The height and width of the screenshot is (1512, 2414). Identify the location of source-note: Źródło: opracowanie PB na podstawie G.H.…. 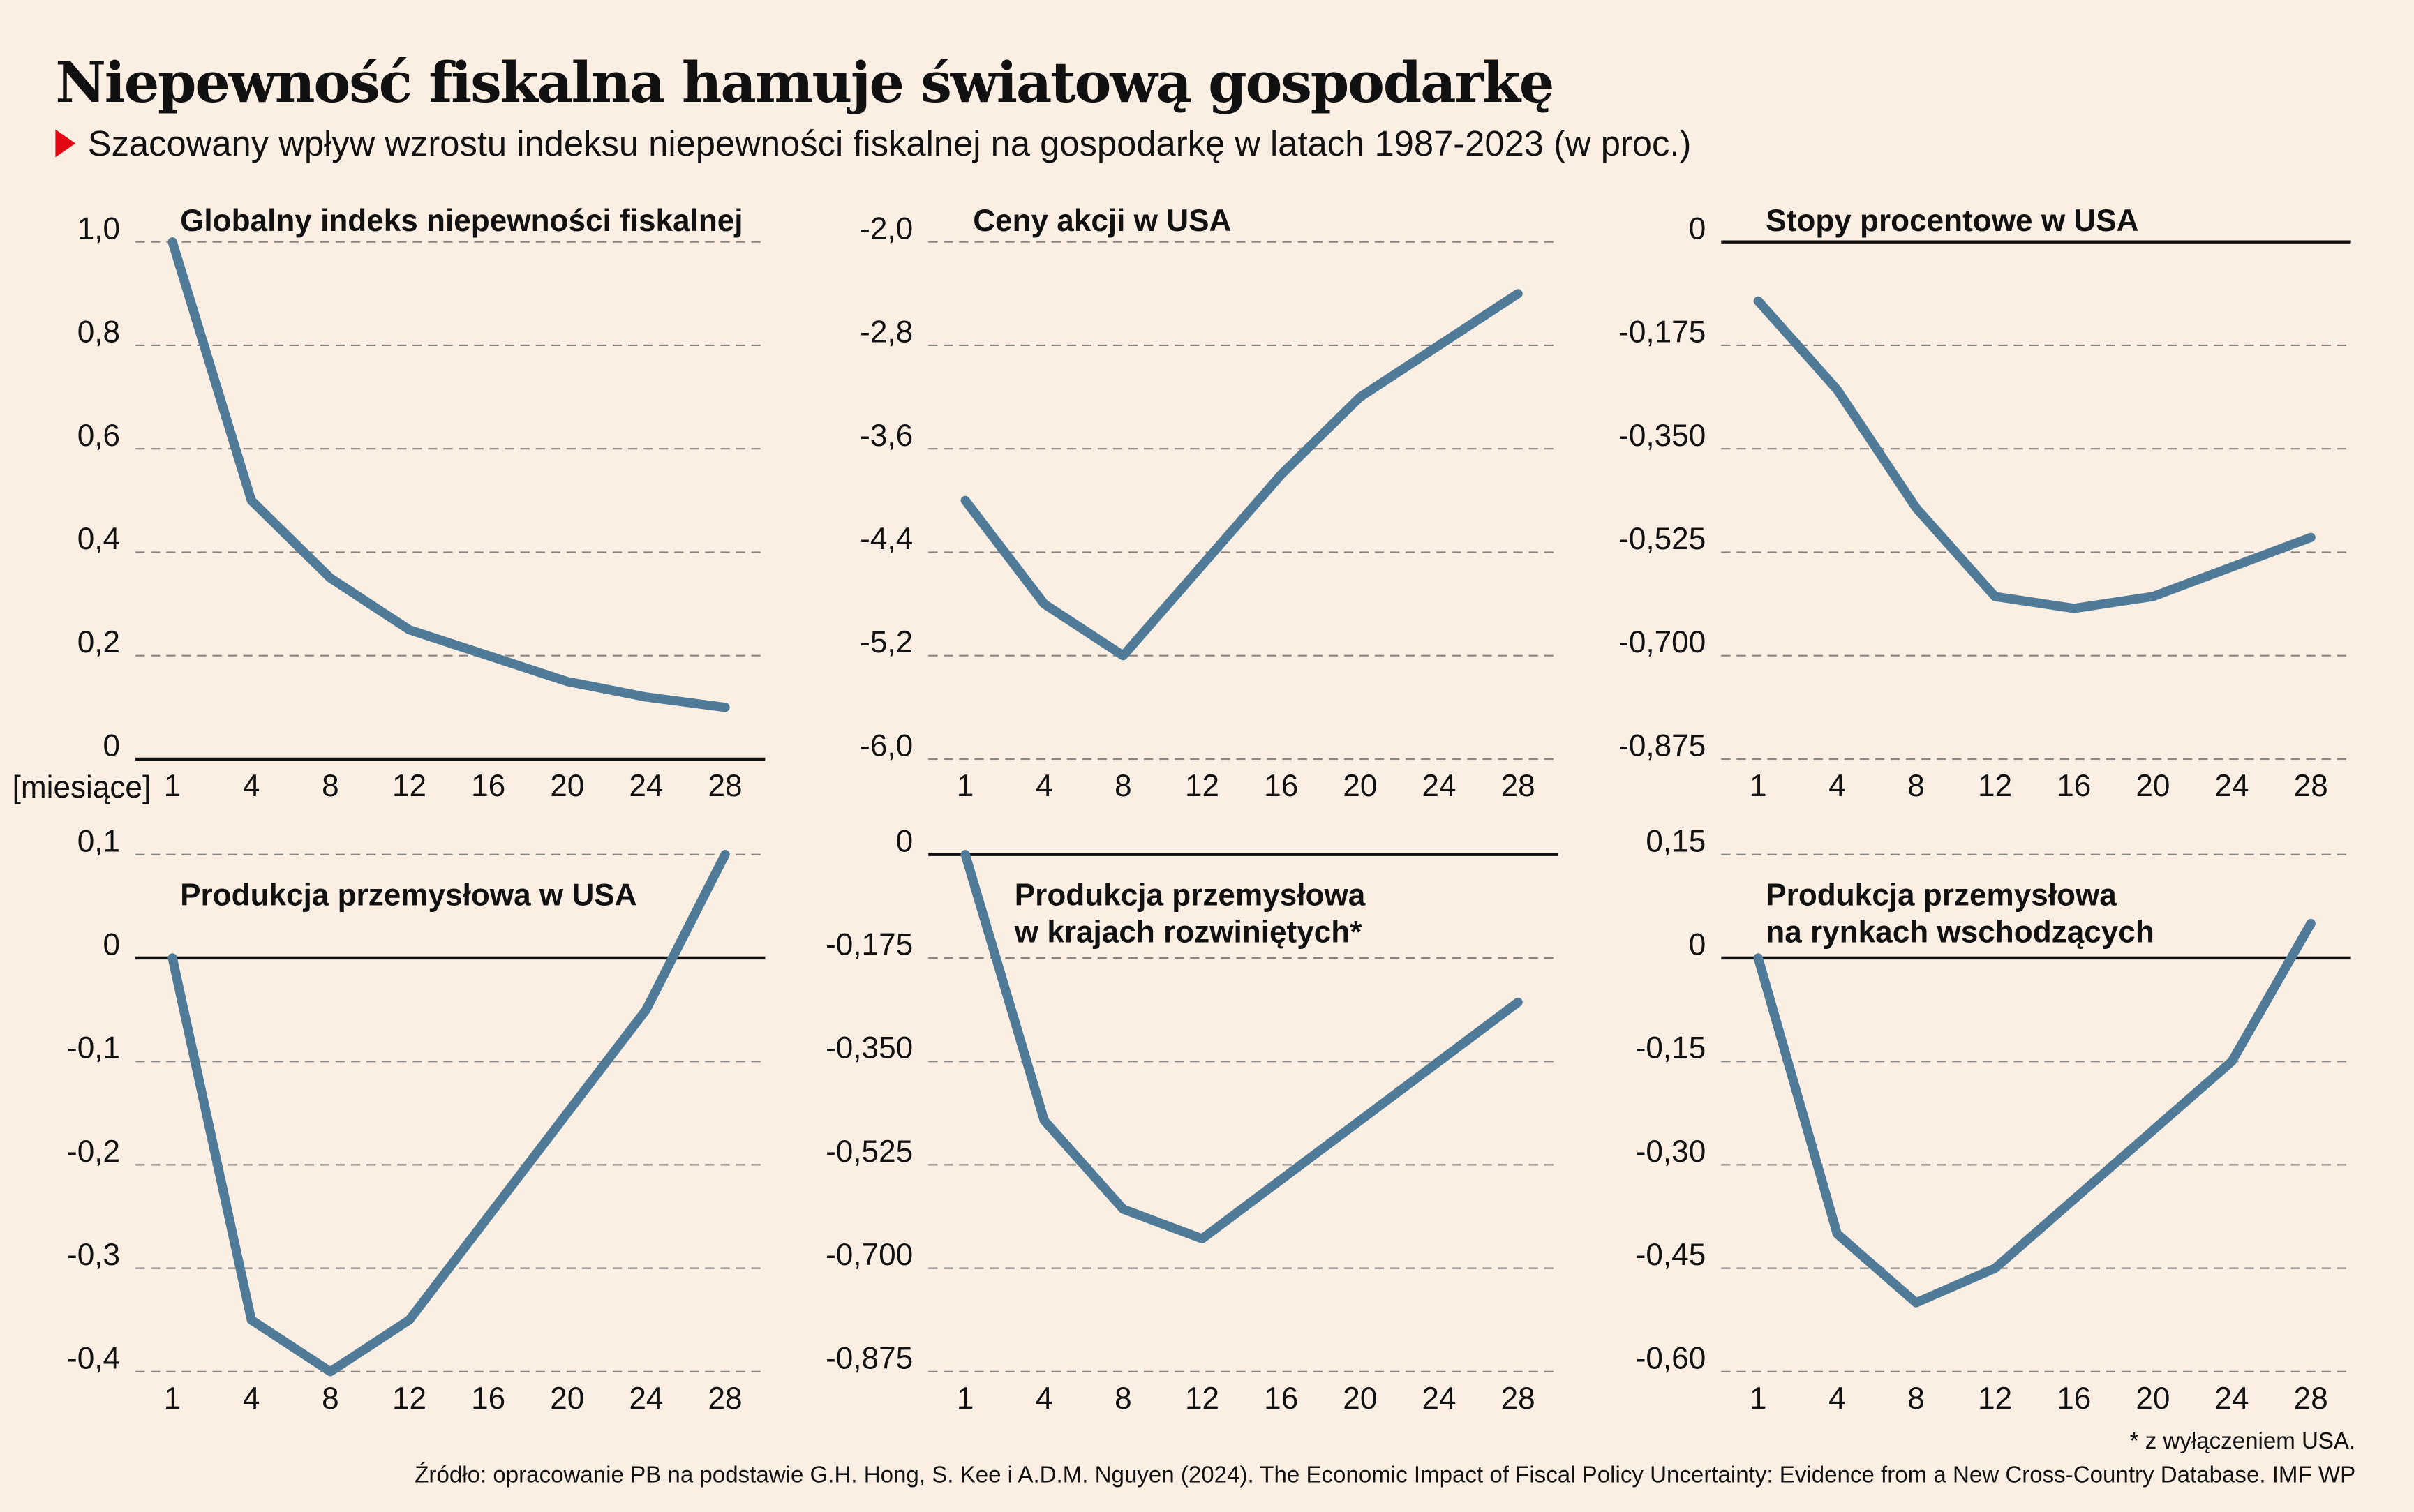
(1385, 1475).